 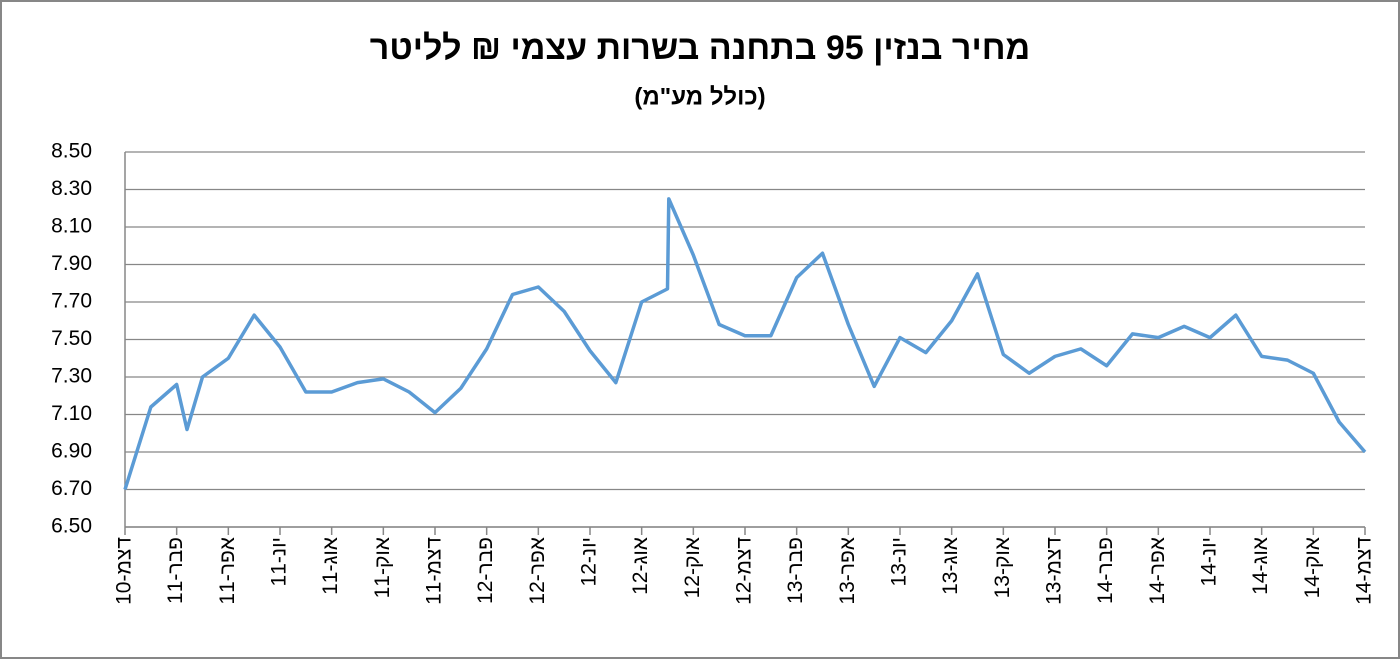 I want to click on y-tick-label: 7.90, so click(x=71, y=263).